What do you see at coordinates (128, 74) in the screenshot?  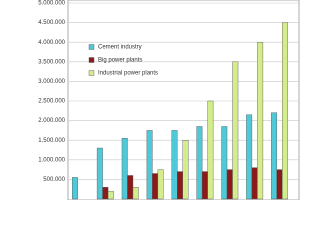 I see `legend-label: Industrial power plants` at bounding box center [128, 74].